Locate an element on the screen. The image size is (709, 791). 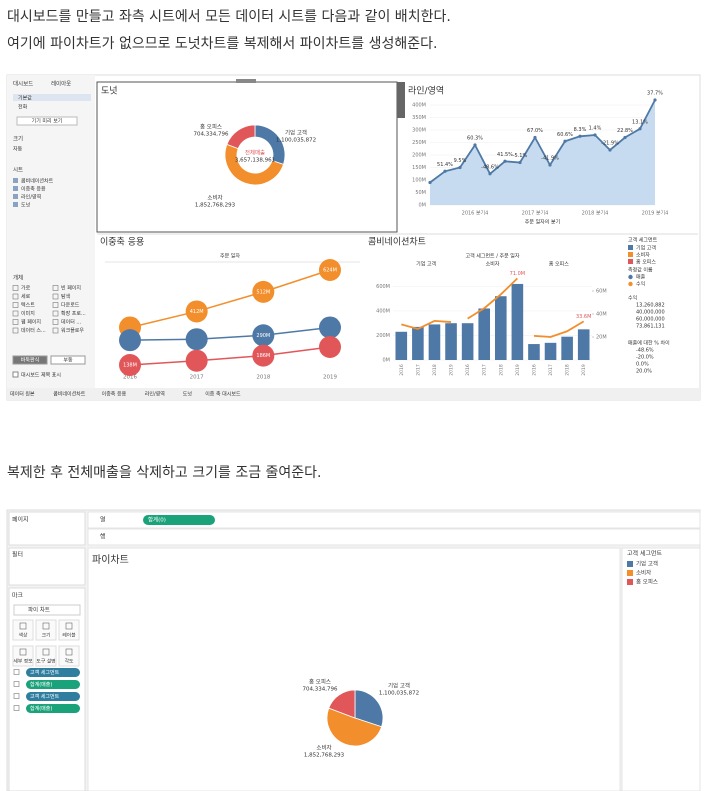
mark-button-label: 색상 is located at coordinates (23, 635).